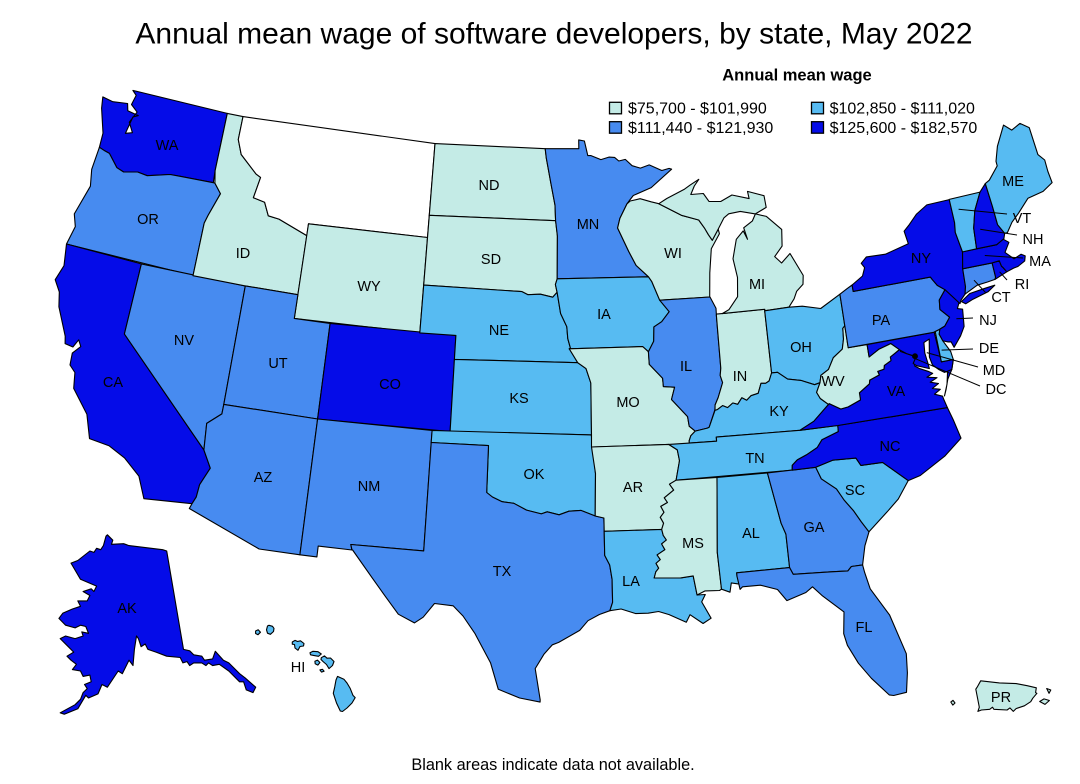 The height and width of the screenshot is (784, 1080). I want to click on svg-text: CA, so click(113, 383).